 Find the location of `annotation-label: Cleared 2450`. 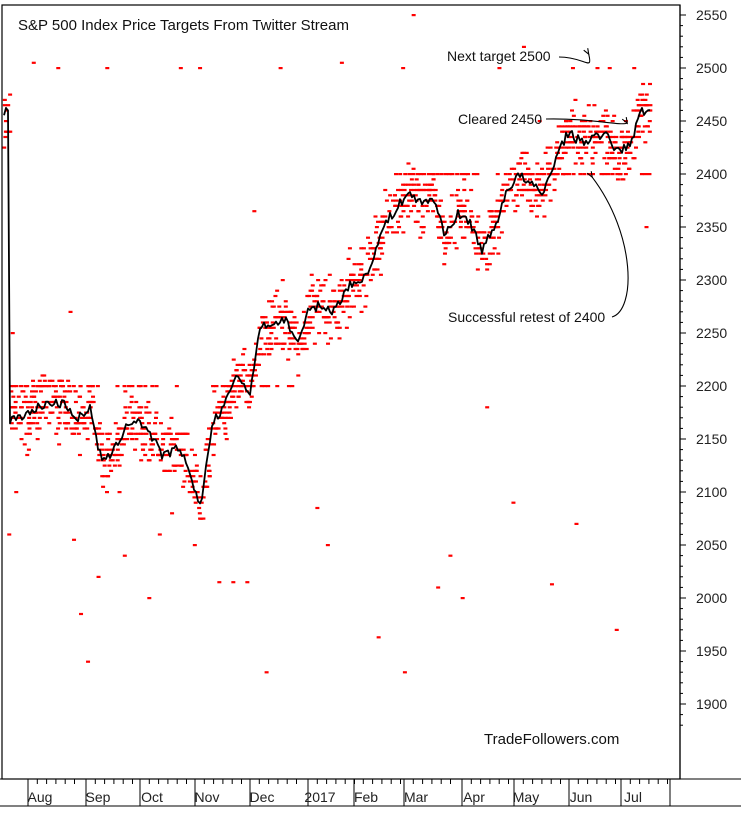

annotation-label: Cleared 2450 is located at coordinates (500, 119).